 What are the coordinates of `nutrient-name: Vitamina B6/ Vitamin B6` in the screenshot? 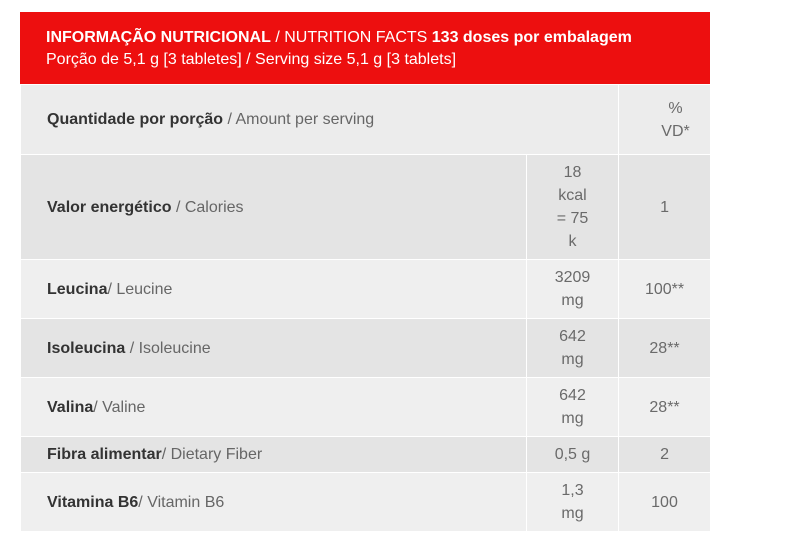 It's located at (273, 502).